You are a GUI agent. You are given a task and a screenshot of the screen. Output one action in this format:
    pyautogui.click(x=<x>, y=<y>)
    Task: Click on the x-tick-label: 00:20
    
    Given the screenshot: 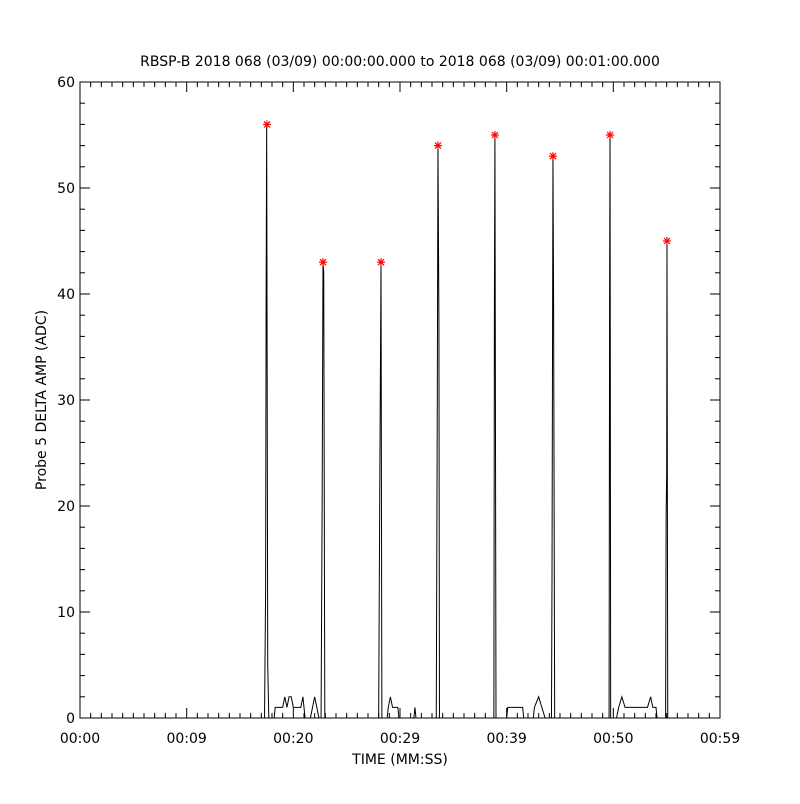 What is the action you would take?
    pyautogui.click(x=293, y=739)
    